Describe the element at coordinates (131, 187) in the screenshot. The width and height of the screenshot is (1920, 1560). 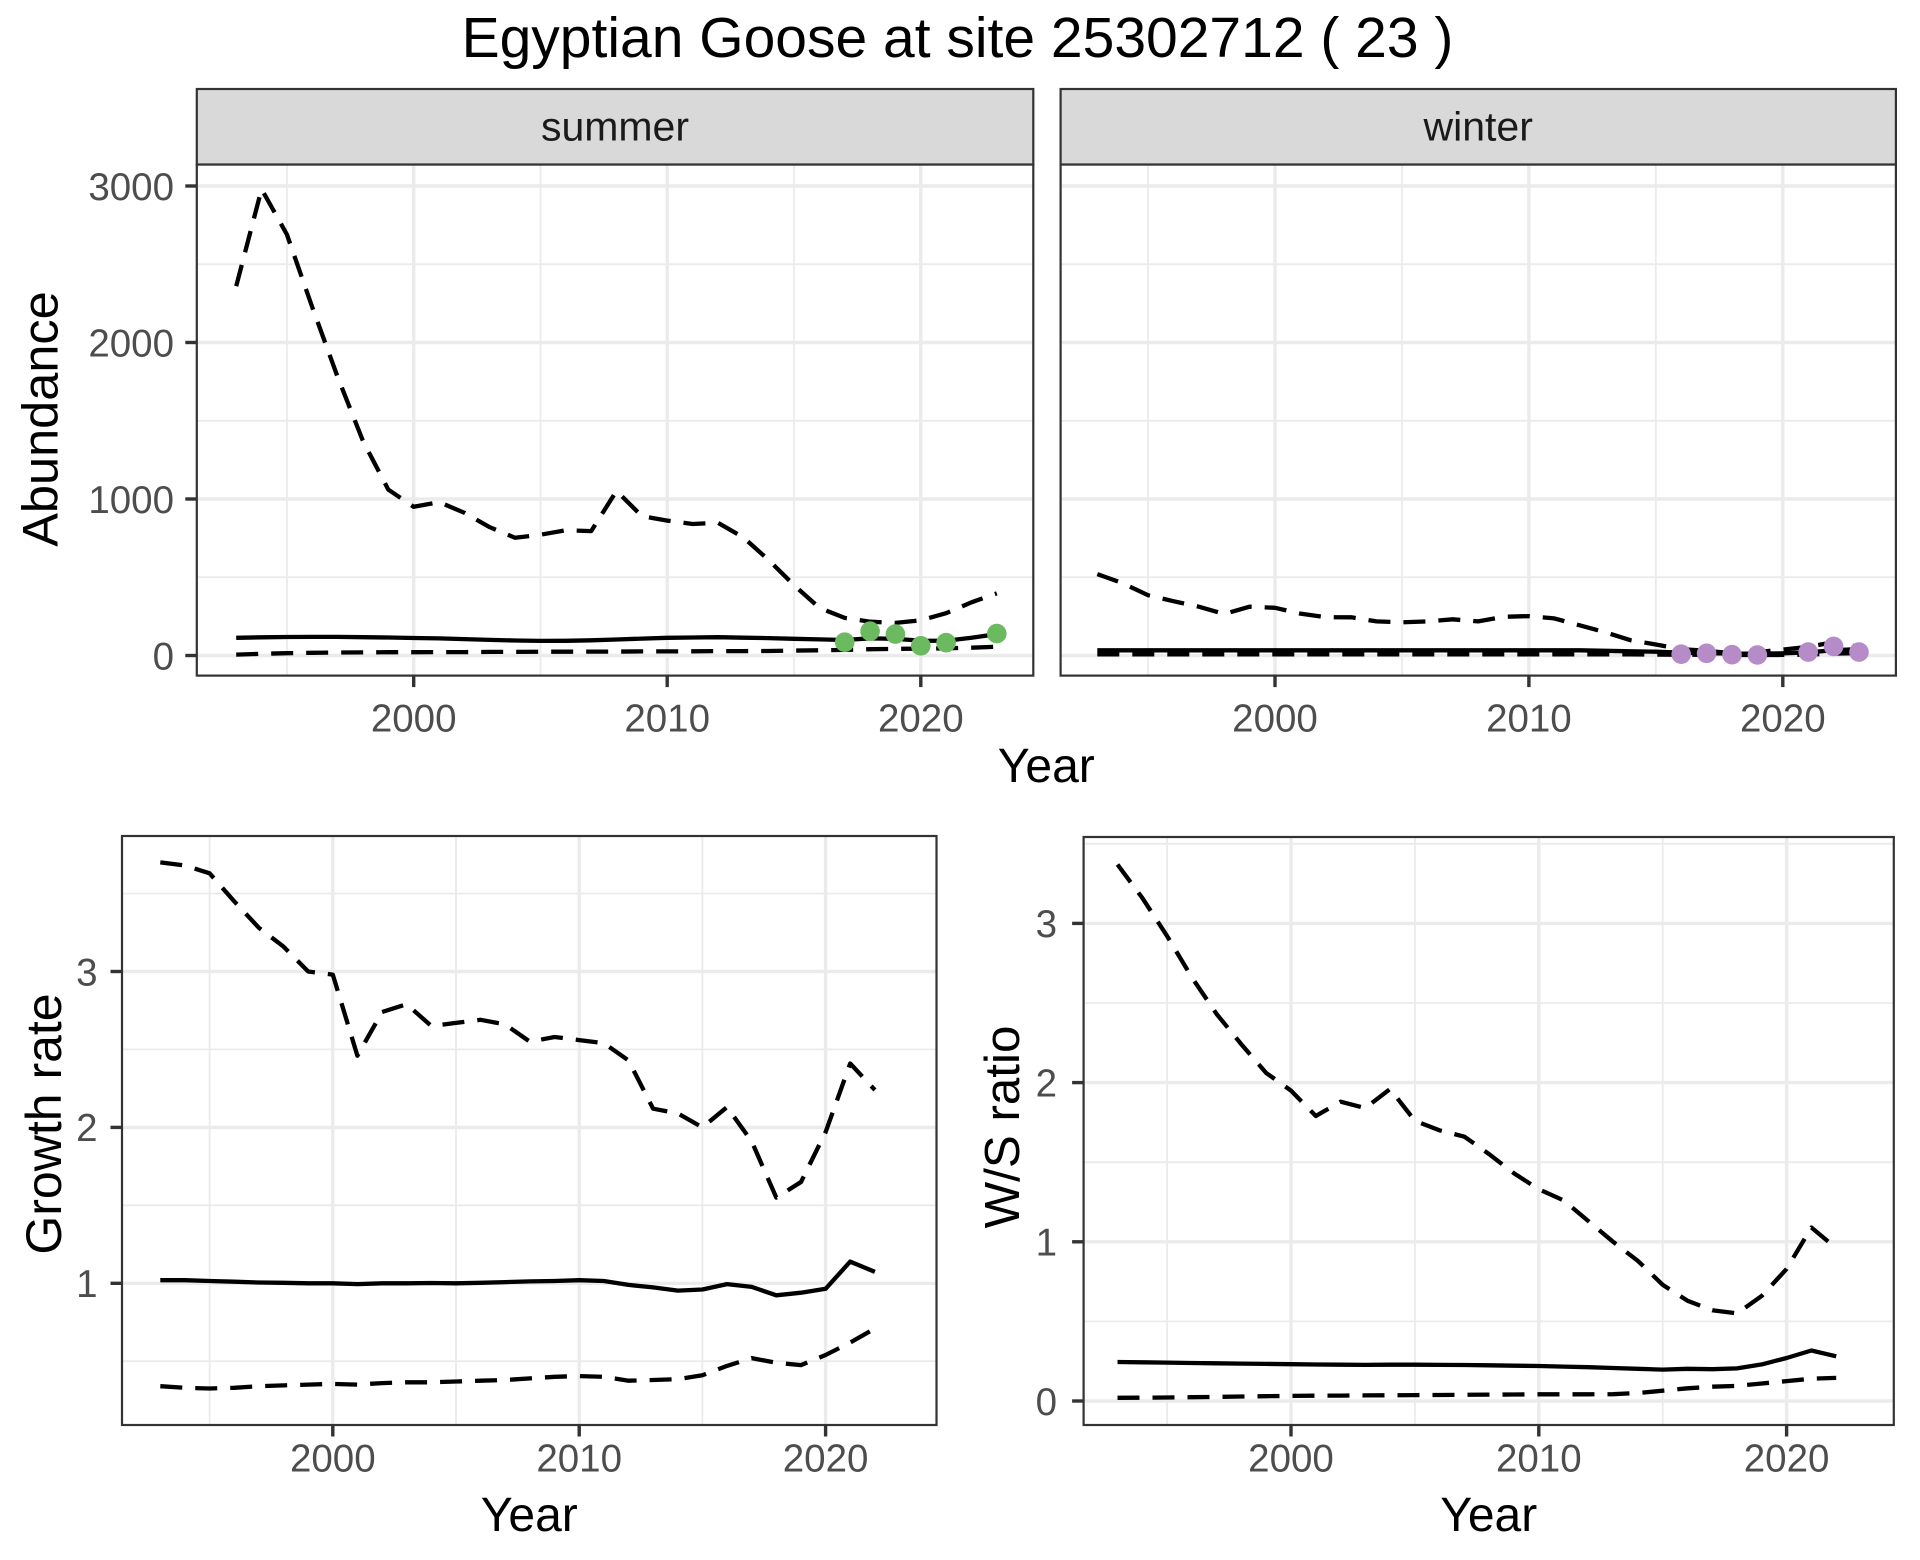
I see `svg-text: 3000` at that location.